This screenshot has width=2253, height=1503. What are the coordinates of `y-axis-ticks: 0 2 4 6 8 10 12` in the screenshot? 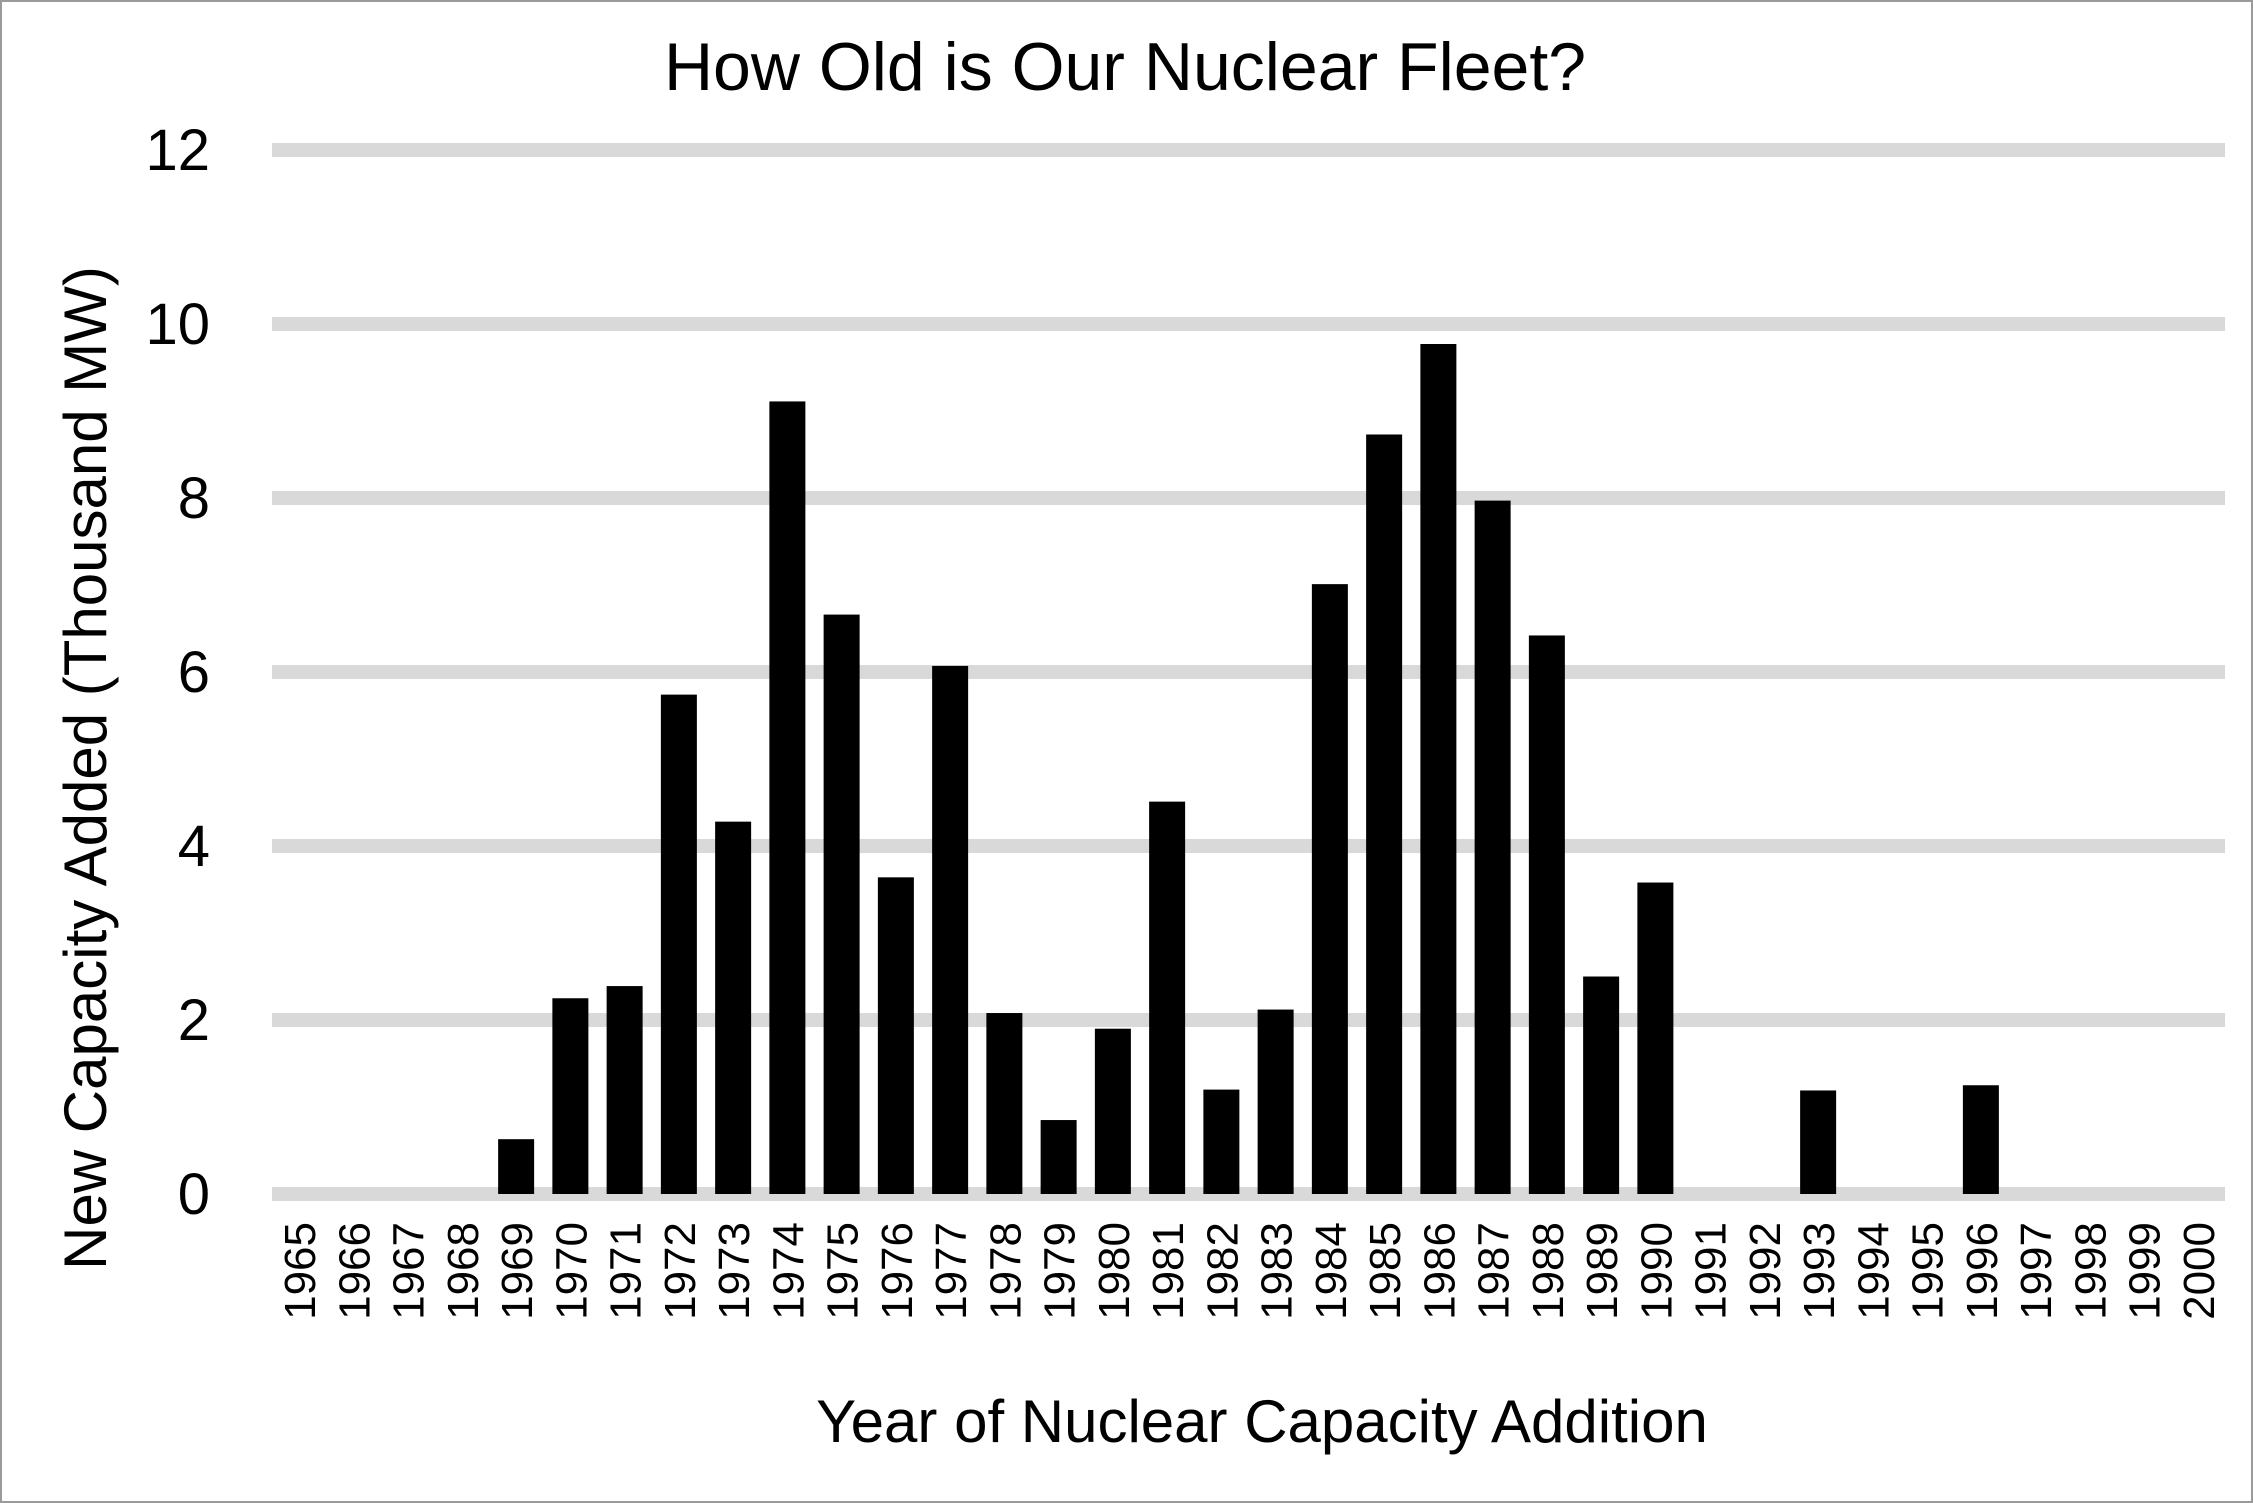 It's located at (177, 672).